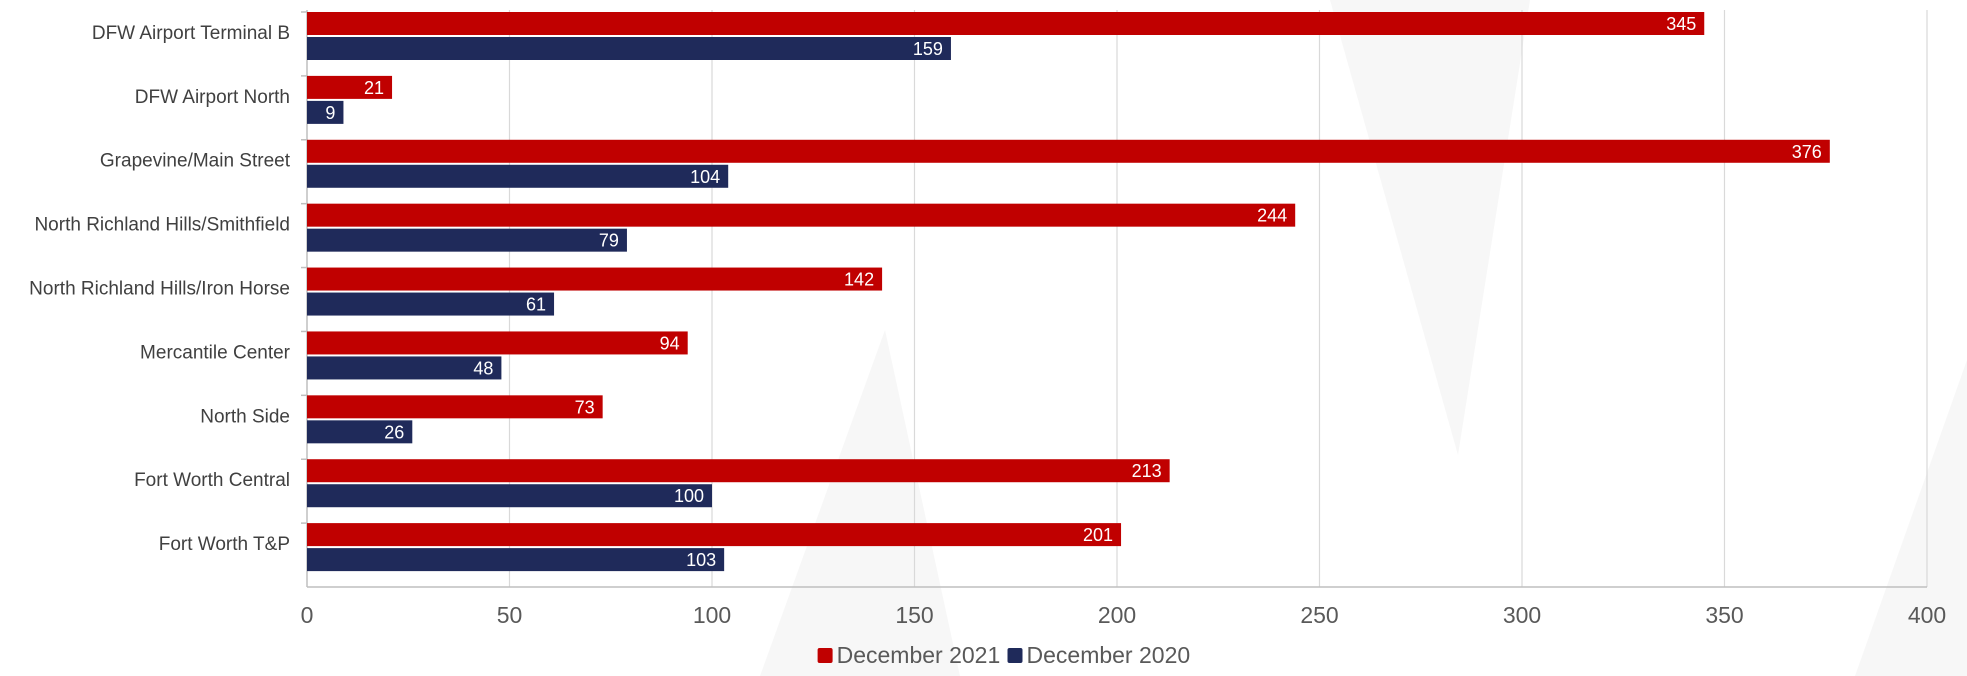 The height and width of the screenshot is (676, 1967). I want to click on category-label: Fort Worth Central, so click(212, 480).